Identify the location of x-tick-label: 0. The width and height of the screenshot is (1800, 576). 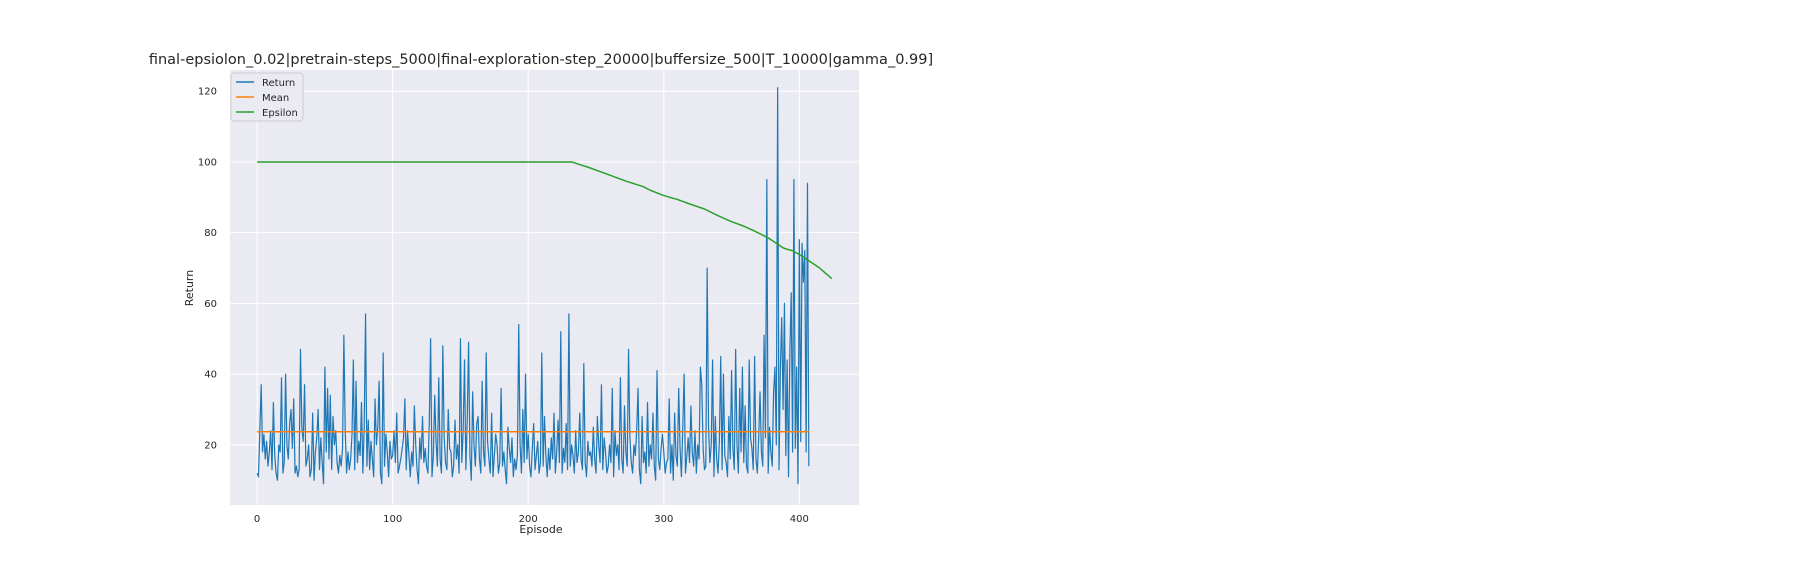
(257, 519).